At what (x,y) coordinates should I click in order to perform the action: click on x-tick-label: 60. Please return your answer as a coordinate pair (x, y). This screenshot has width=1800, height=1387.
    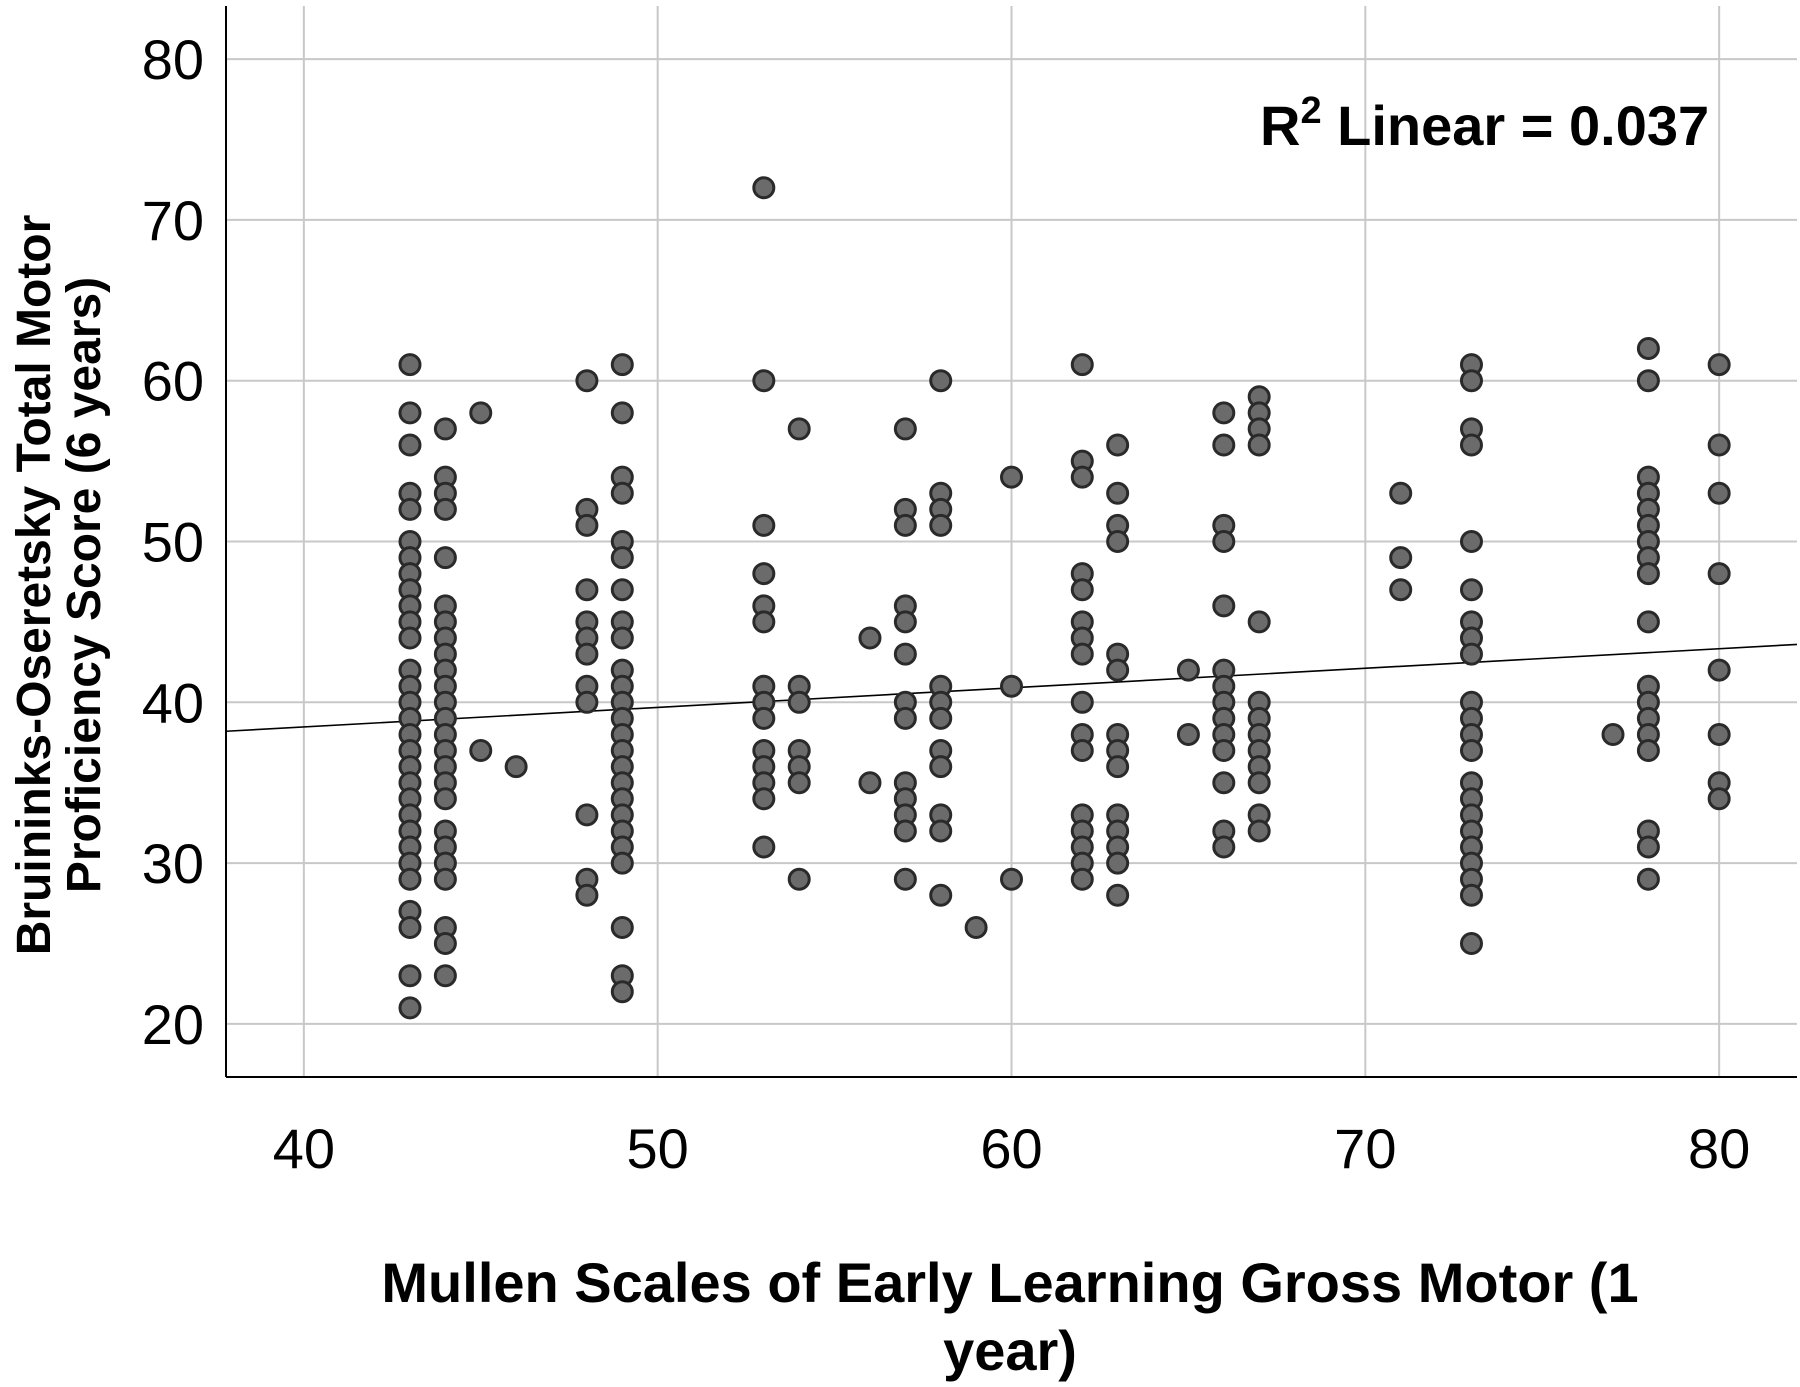
    Looking at the image, I should click on (1011, 1148).